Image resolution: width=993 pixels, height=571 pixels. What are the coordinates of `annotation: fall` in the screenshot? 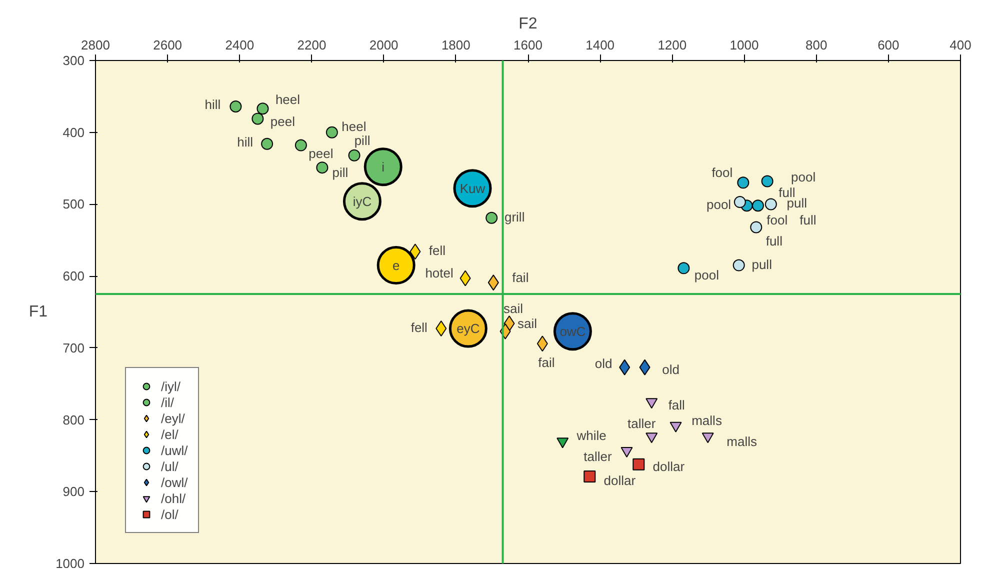 It's located at (677, 404).